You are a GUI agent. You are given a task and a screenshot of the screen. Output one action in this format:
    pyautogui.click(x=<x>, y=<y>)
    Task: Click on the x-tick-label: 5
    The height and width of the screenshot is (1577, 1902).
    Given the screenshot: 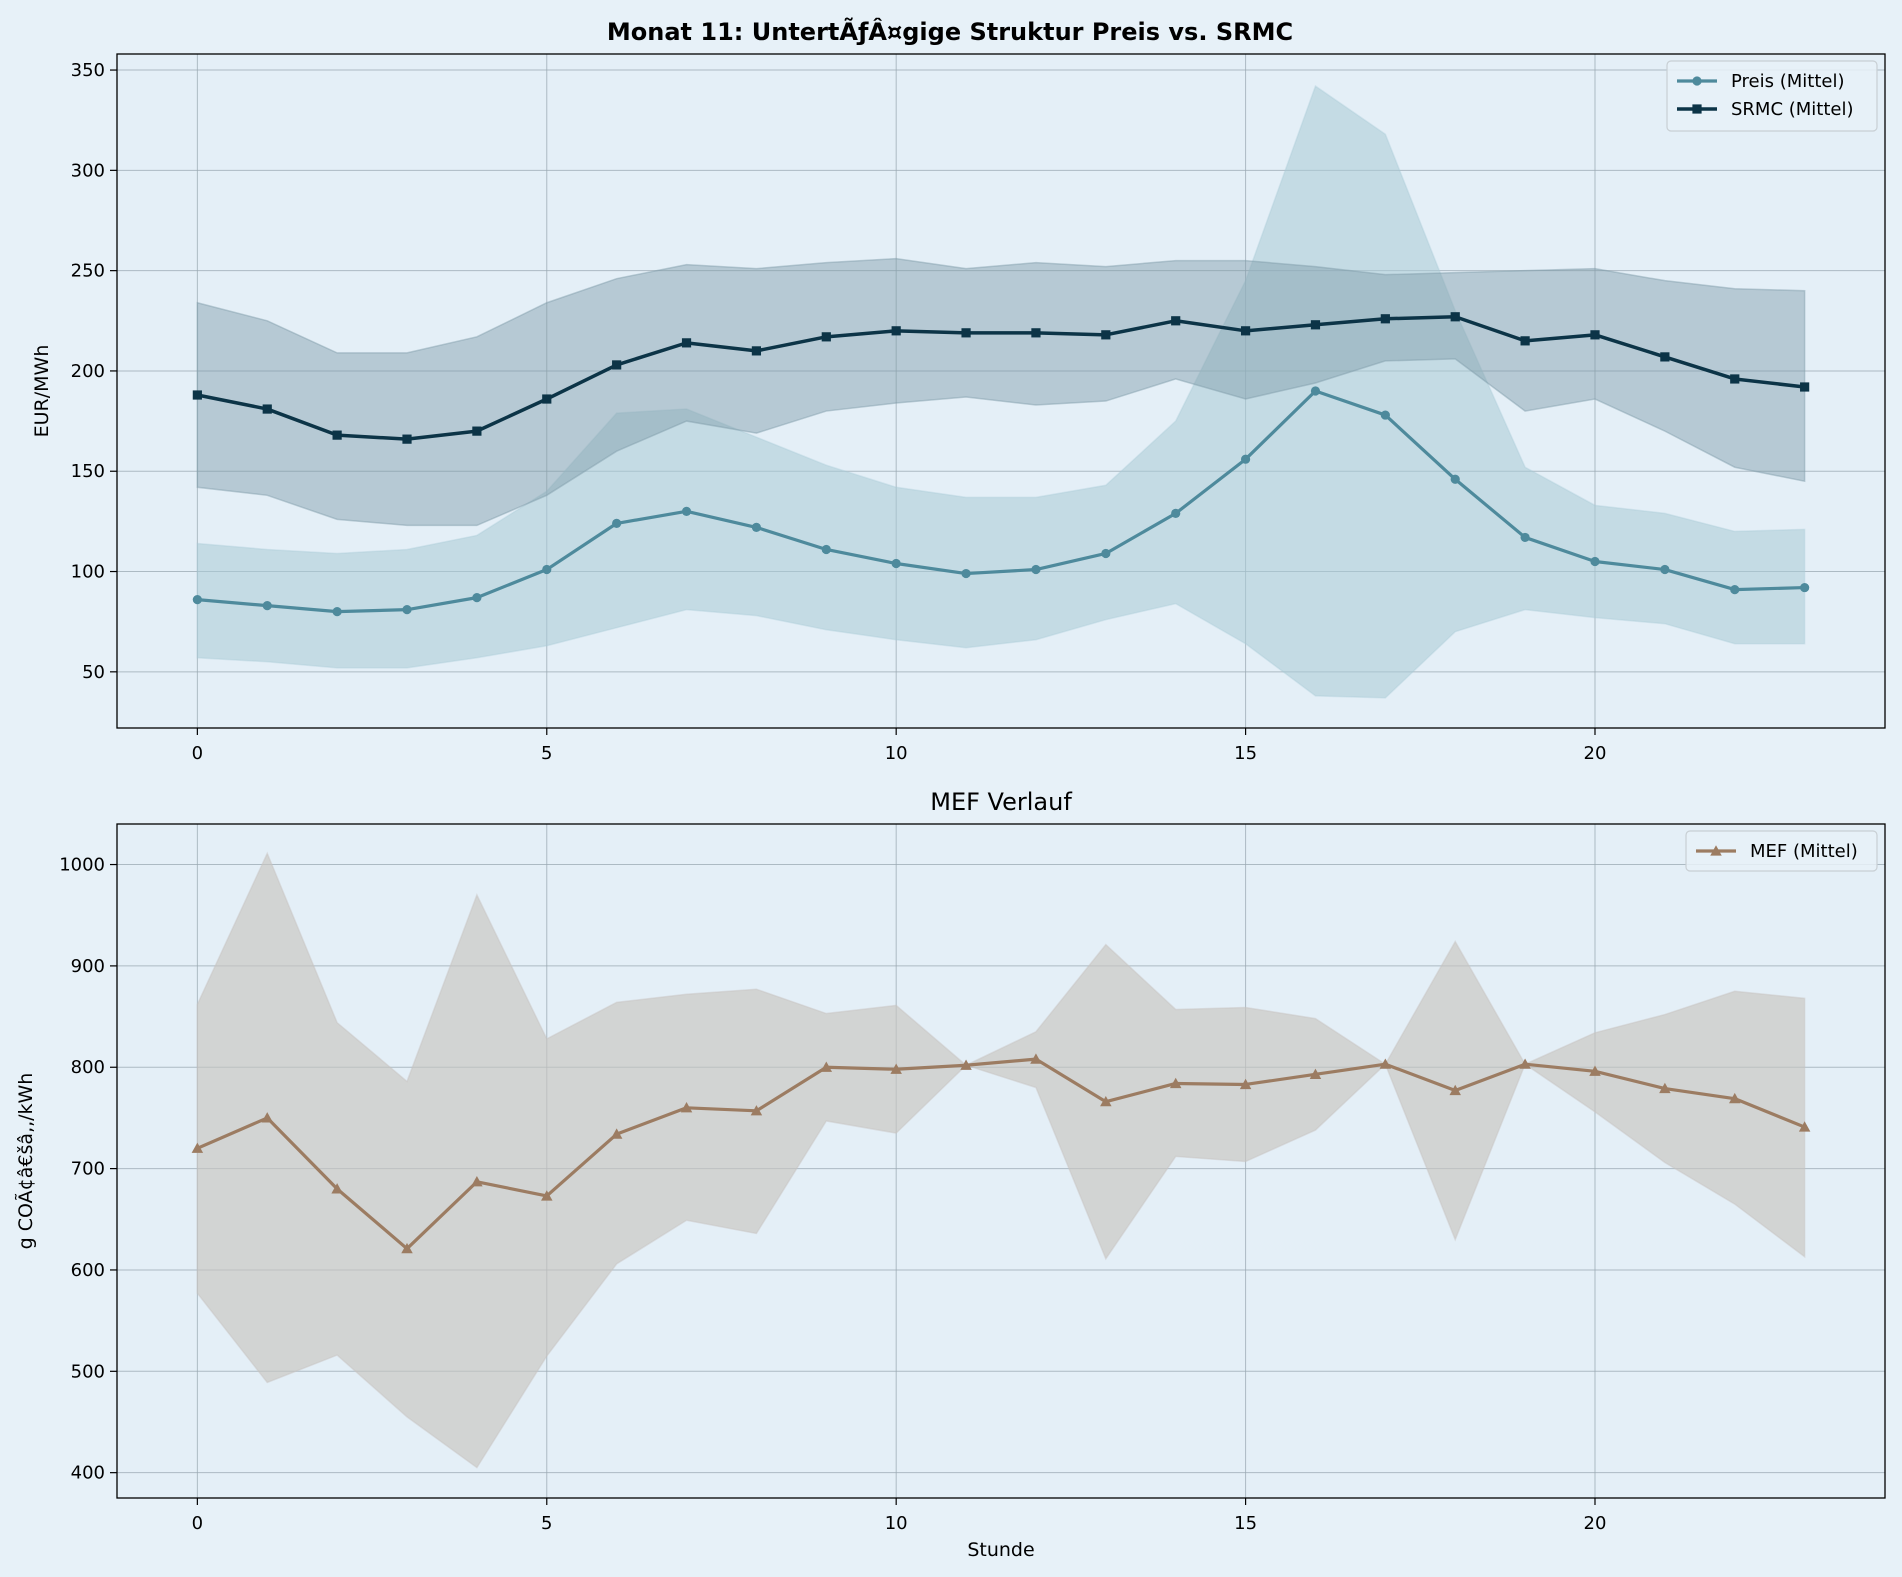 What is the action you would take?
    pyautogui.click(x=546, y=1523)
    